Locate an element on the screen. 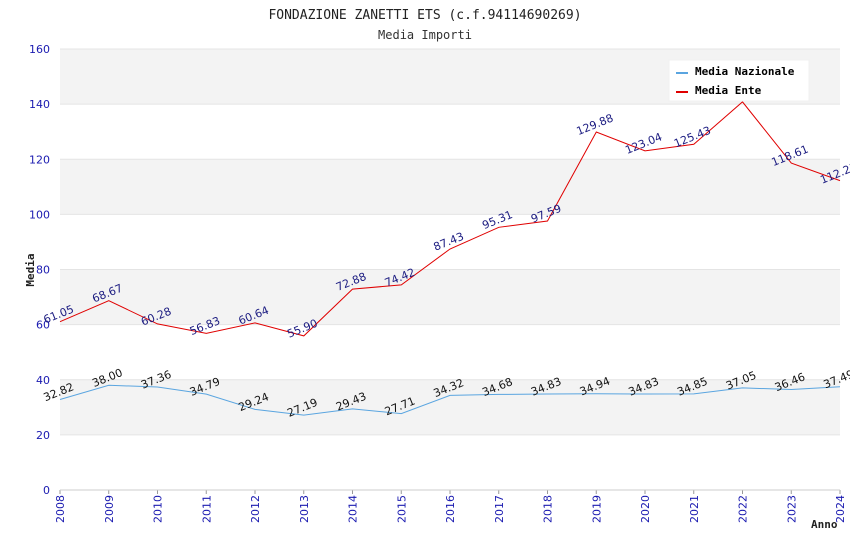  legend: Media Nazionale Media Ente is located at coordinates (739, 80).